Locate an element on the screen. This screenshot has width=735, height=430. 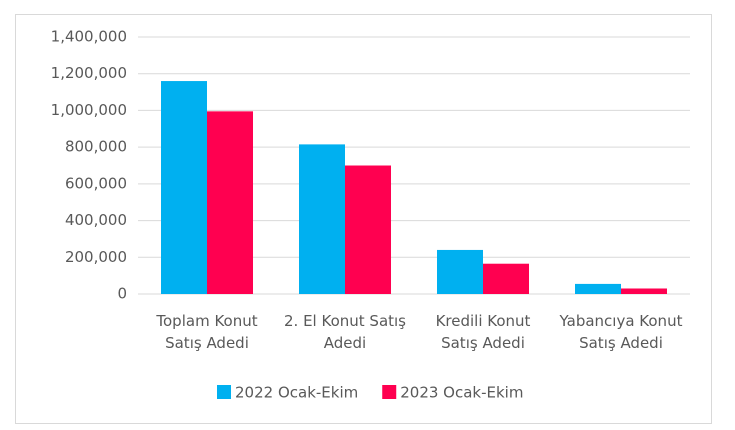
legend-label: 2022 Ocak-Ekim is located at coordinates (296, 393).